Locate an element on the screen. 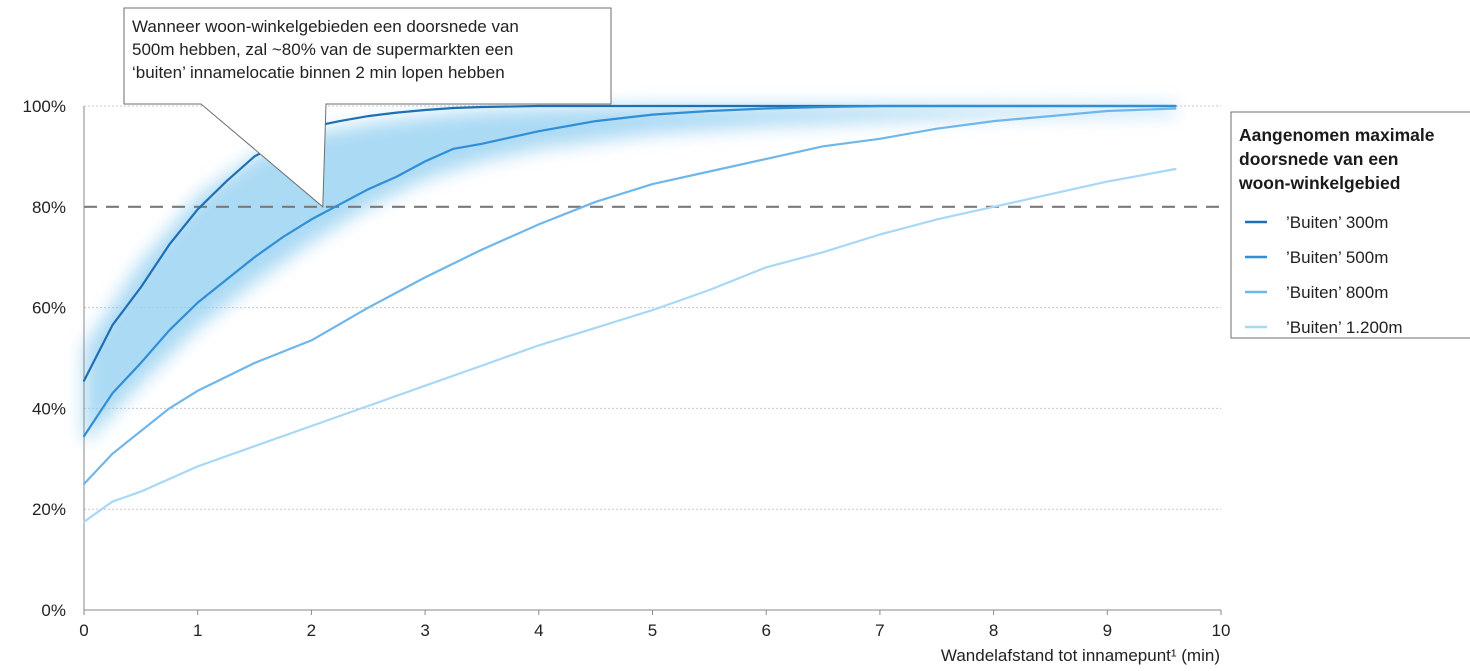 The height and width of the screenshot is (671, 1470). legend-title-line: Aangenomen maximale is located at coordinates (1337, 135).